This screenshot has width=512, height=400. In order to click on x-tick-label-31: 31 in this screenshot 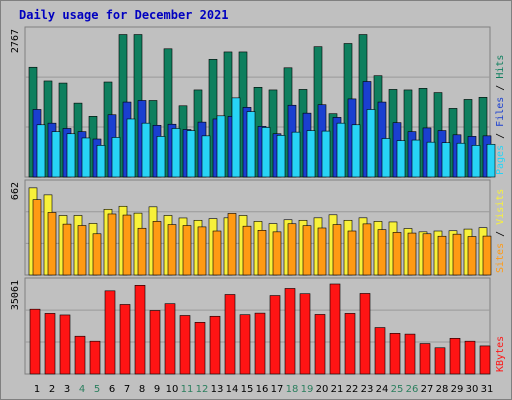, I will do `click(487, 389)`.